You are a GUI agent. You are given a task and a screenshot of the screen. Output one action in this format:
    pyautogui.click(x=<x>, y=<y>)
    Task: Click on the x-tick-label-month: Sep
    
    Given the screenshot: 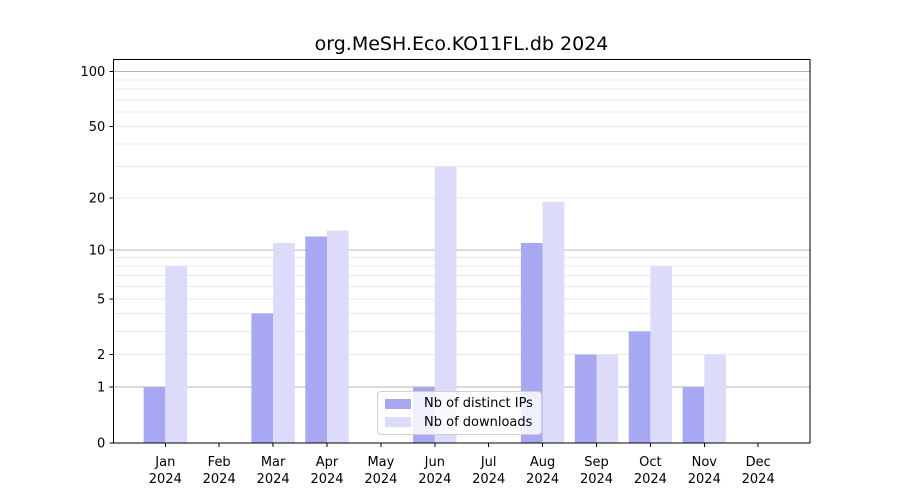 What is the action you would take?
    pyautogui.click(x=596, y=462)
    